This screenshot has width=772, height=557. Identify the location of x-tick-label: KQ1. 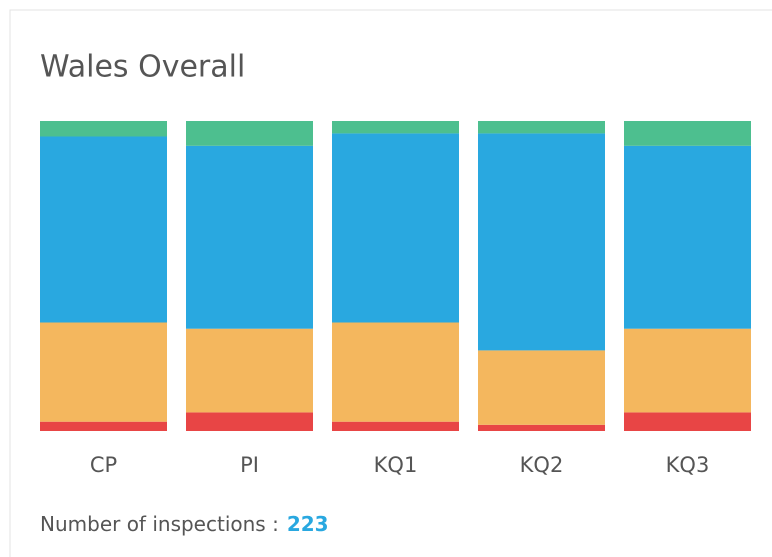
(396, 465).